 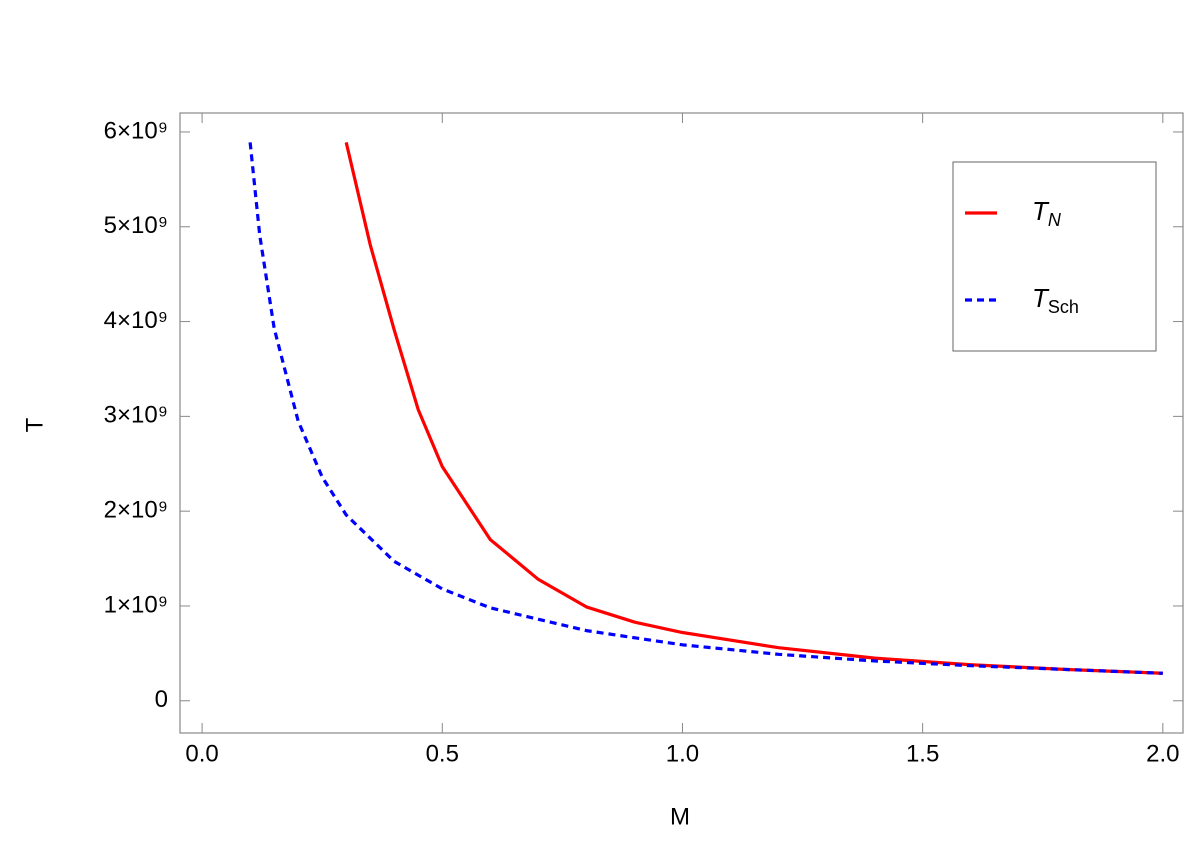 I want to click on y-tick-label: 6×10⁹, so click(x=136, y=130).